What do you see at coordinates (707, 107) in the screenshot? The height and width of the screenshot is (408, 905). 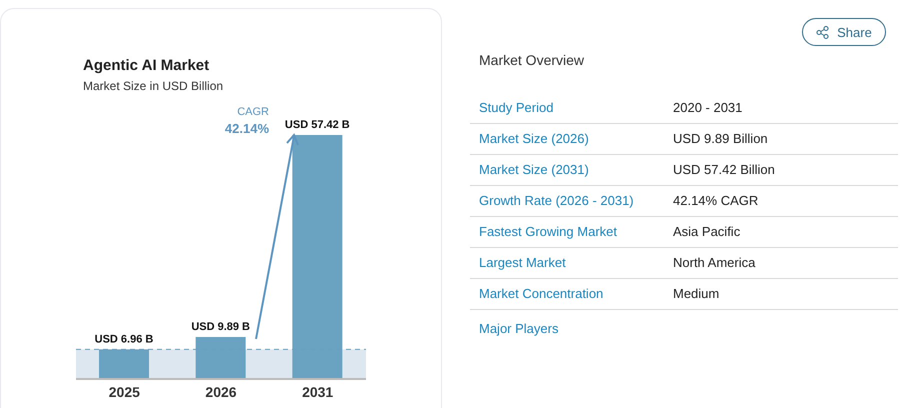 I see `text: 2020 - 2031` at bounding box center [707, 107].